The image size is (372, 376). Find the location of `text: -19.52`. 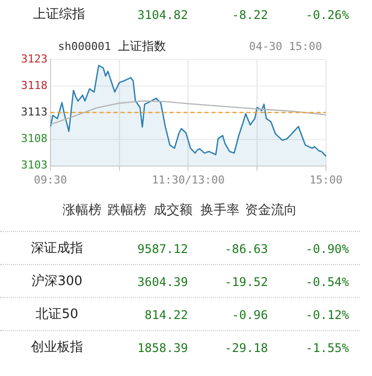

text: -19.52 is located at coordinates (246, 282).